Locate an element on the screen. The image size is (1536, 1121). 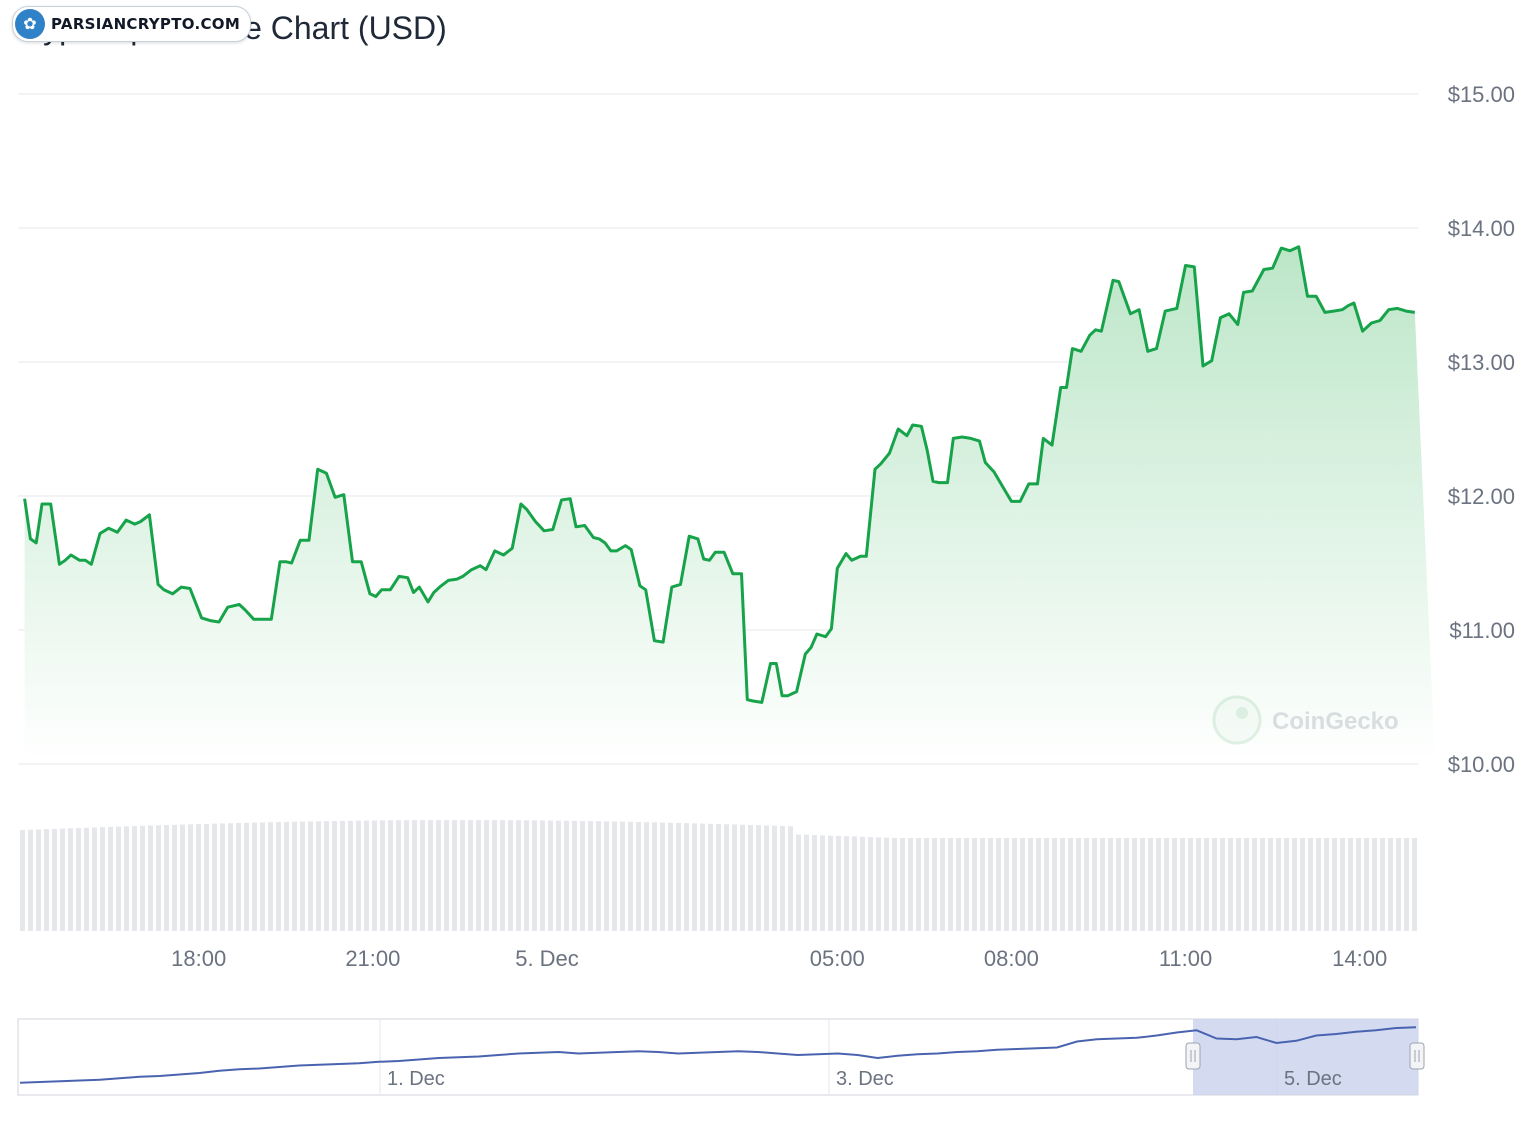
navigator-label-5-dec: 5. Dec is located at coordinates (1313, 1079).